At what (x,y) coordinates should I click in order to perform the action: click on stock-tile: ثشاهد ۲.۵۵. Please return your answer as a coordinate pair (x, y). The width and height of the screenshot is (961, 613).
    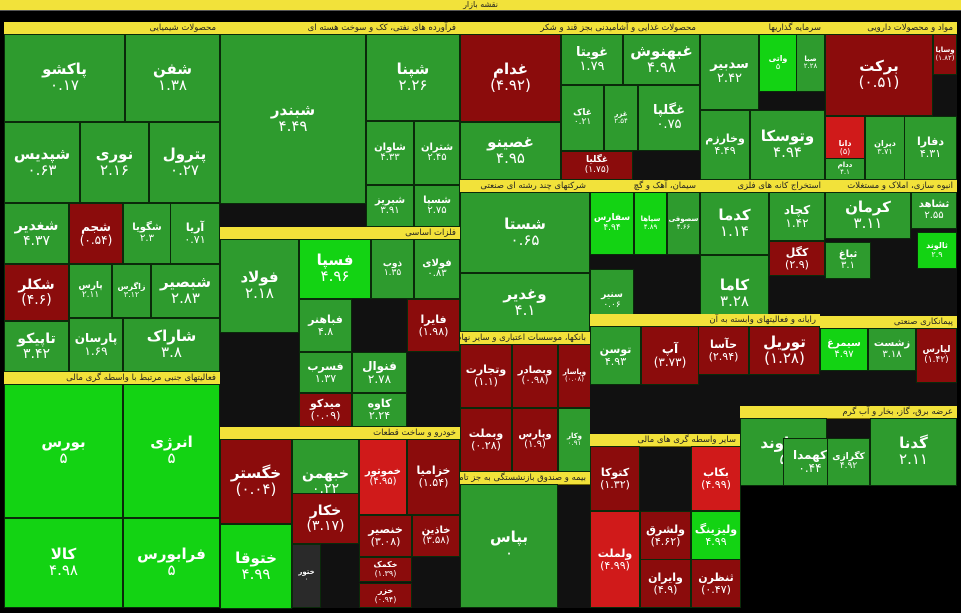
    Looking at the image, I should click on (934, 210).